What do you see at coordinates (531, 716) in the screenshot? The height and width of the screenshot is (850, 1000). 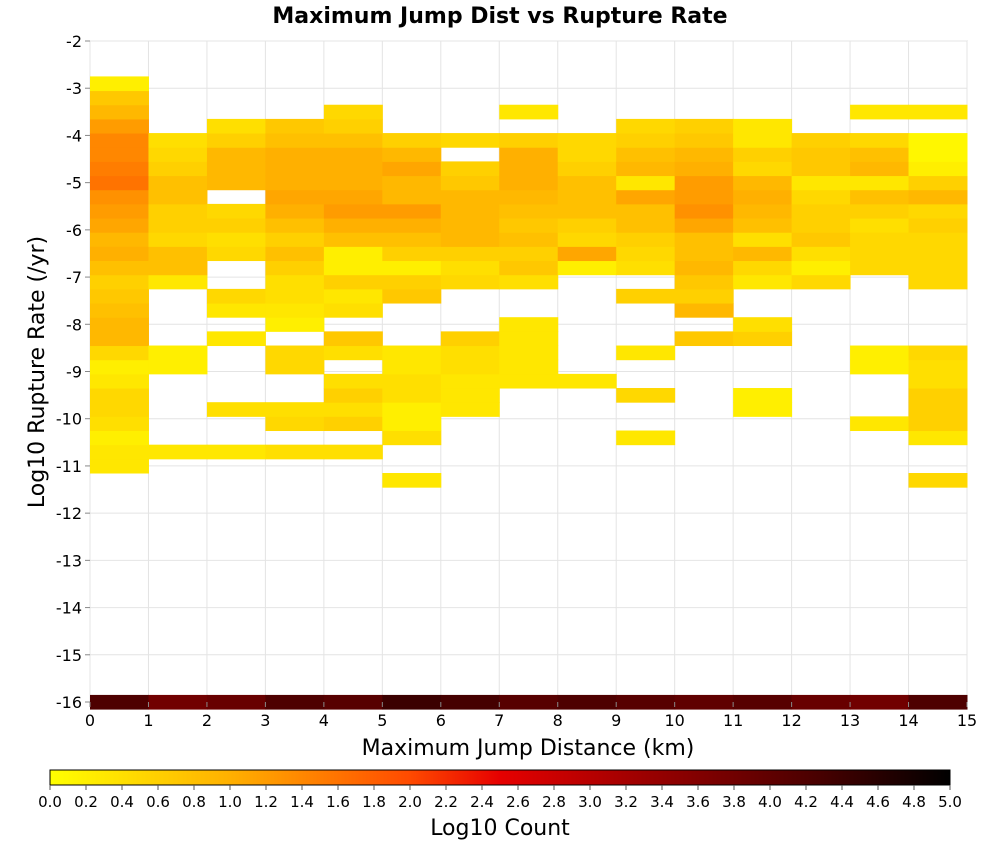 I see `x-axis-ticks: 0 1 2 3 4 5 6 7 8 9 10 11 12 13 14 15` at bounding box center [531, 716].